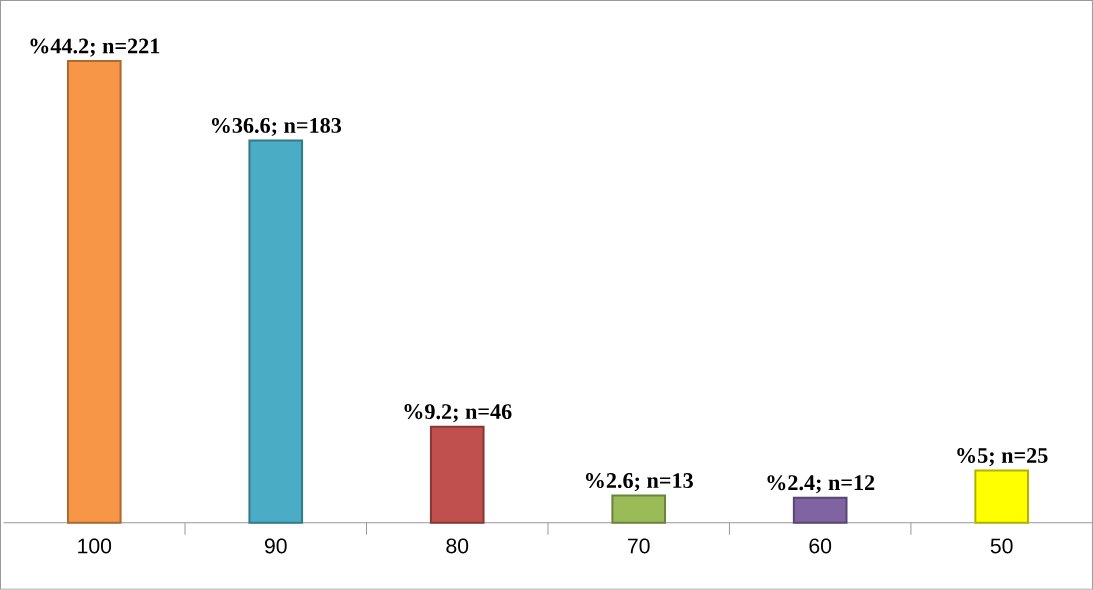 Image resolution: width=1093 pixels, height=590 pixels. What do you see at coordinates (639, 546) in the screenshot?
I see `x-tick-label: 70` at bounding box center [639, 546].